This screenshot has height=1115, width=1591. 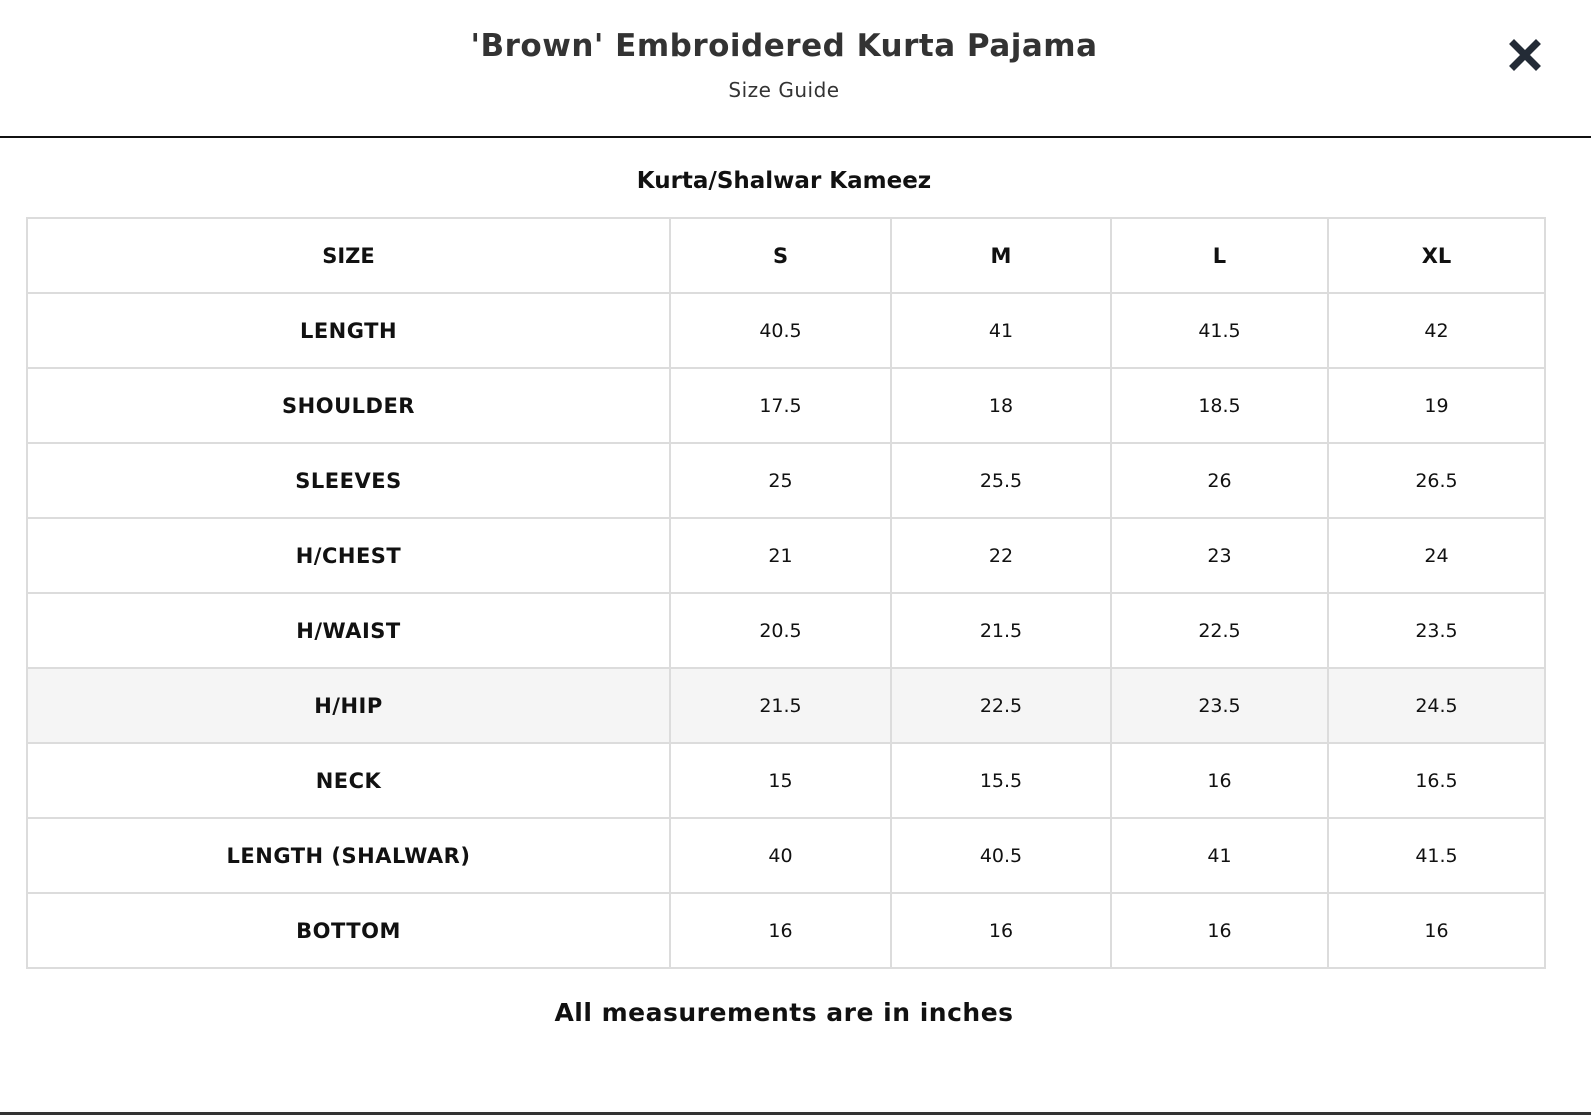 What do you see at coordinates (780, 255) in the screenshot?
I see `header-size-s: S` at bounding box center [780, 255].